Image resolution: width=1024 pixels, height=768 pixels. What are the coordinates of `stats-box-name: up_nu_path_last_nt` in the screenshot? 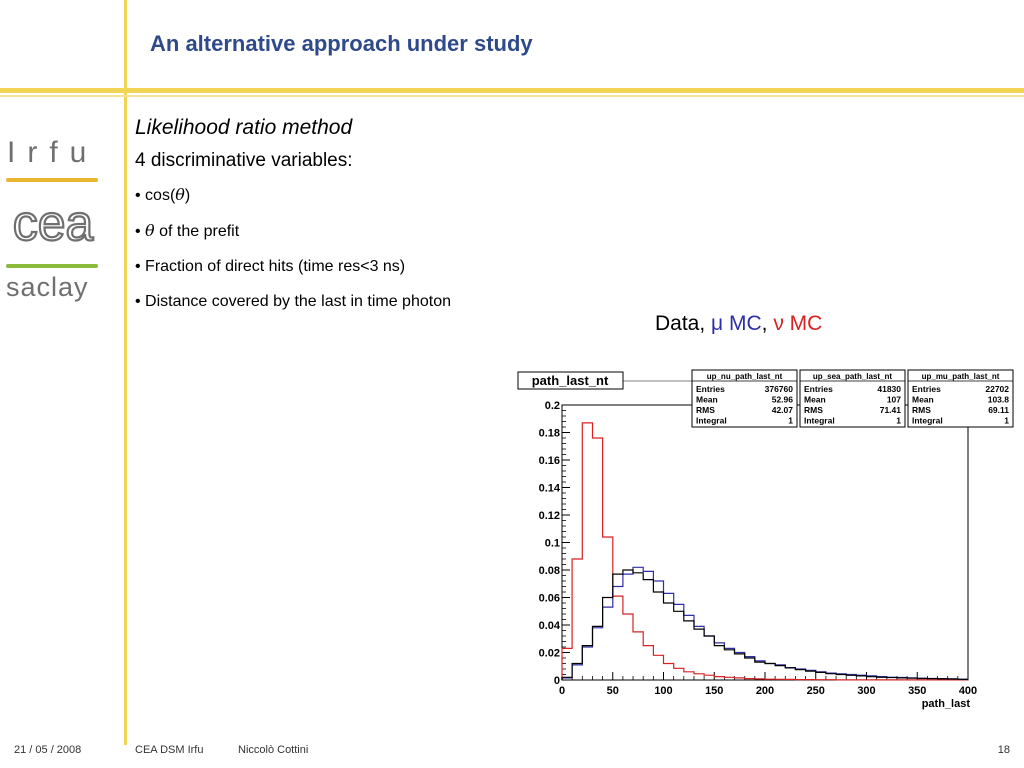 It's located at (745, 376).